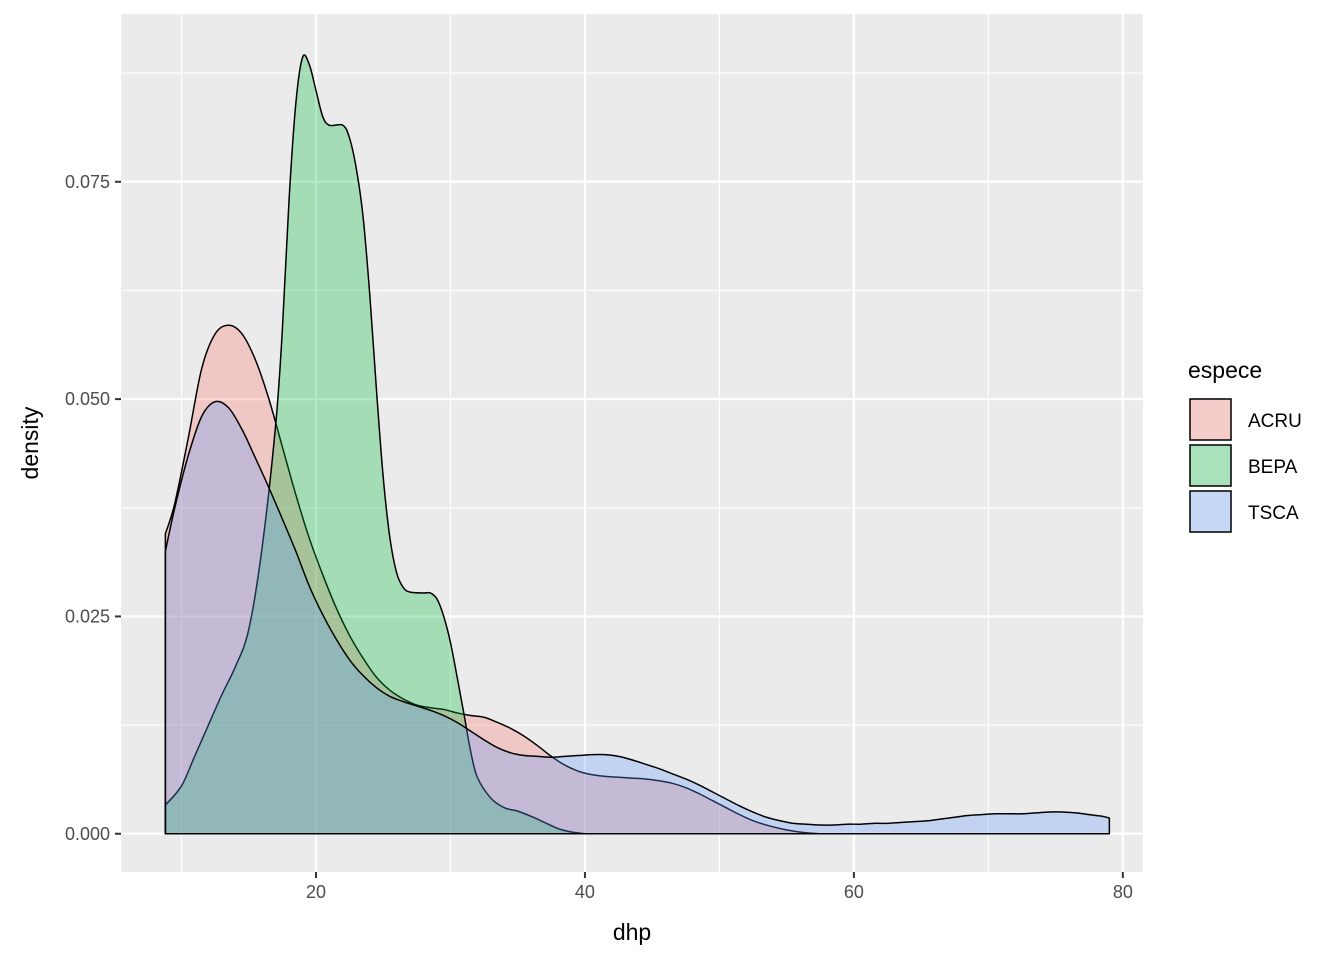 The height and width of the screenshot is (960, 1344). Describe the element at coordinates (1273, 467) in the screenshot. I see `legend-label-bepa: BEPA` at that location.